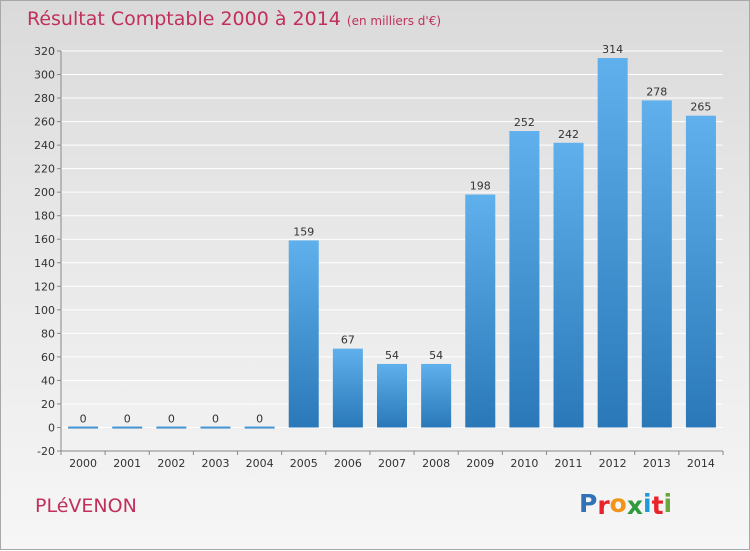 The image size is (750, 551). I want to click on proxiti-logo: Proxiti, so click(626, 504).